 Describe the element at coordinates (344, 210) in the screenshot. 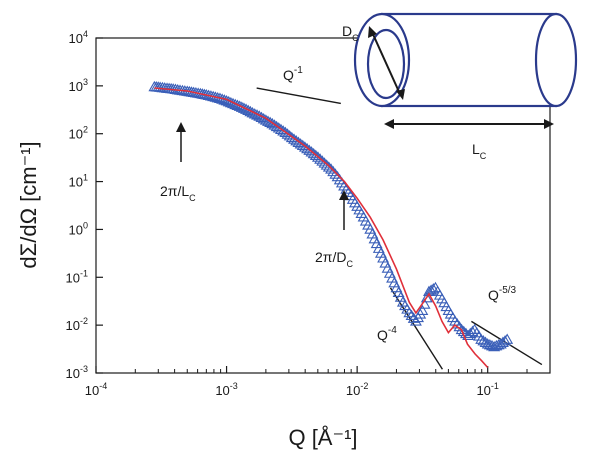

I see `arrow-diameter-marker` at that location.